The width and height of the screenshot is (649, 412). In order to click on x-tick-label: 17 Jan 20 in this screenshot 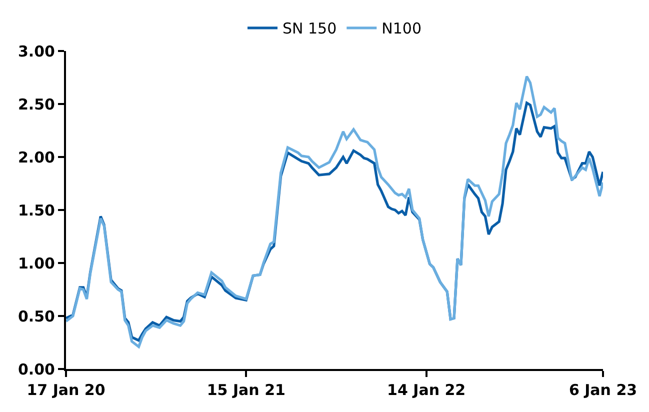, I will do `click(66, 390)`.